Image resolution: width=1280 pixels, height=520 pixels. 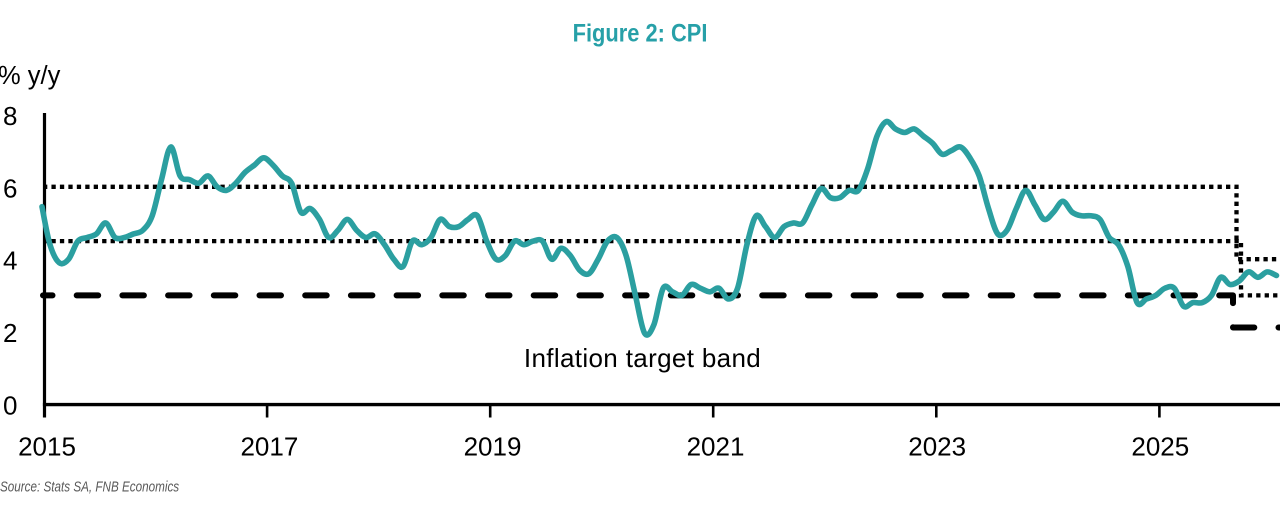 I want to click on svg-text:Source: Stats SA, FNB Economic: Source: Stats SA, FNB Economics, so click(x=89, y=486).